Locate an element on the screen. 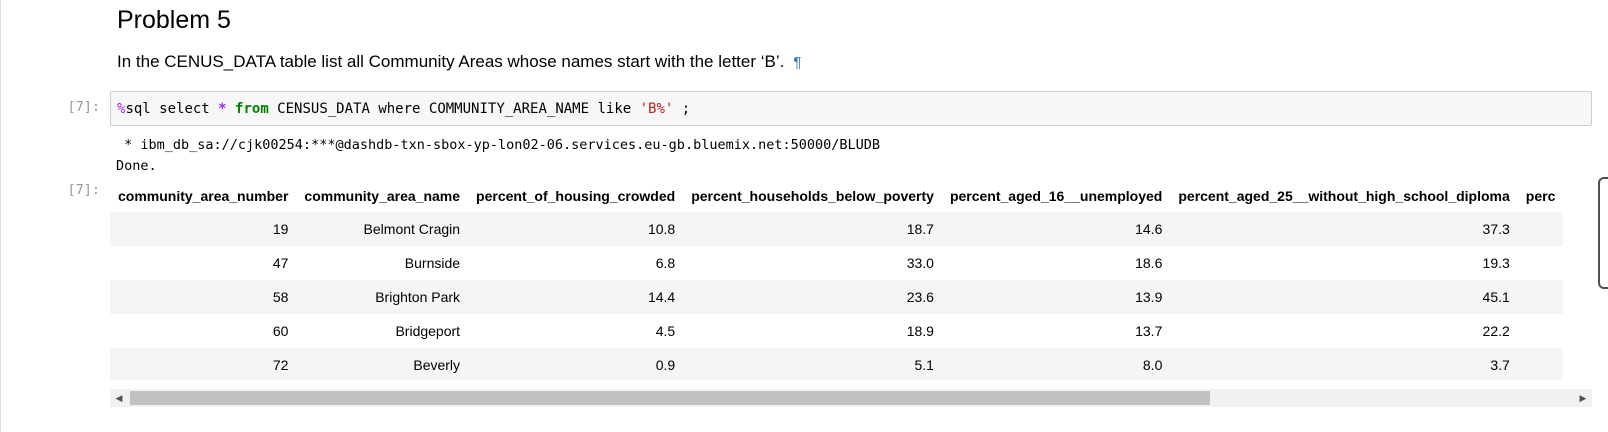 The image size is (1608, 432). table-cell: 18.9 is located at coordinates (920, 331).